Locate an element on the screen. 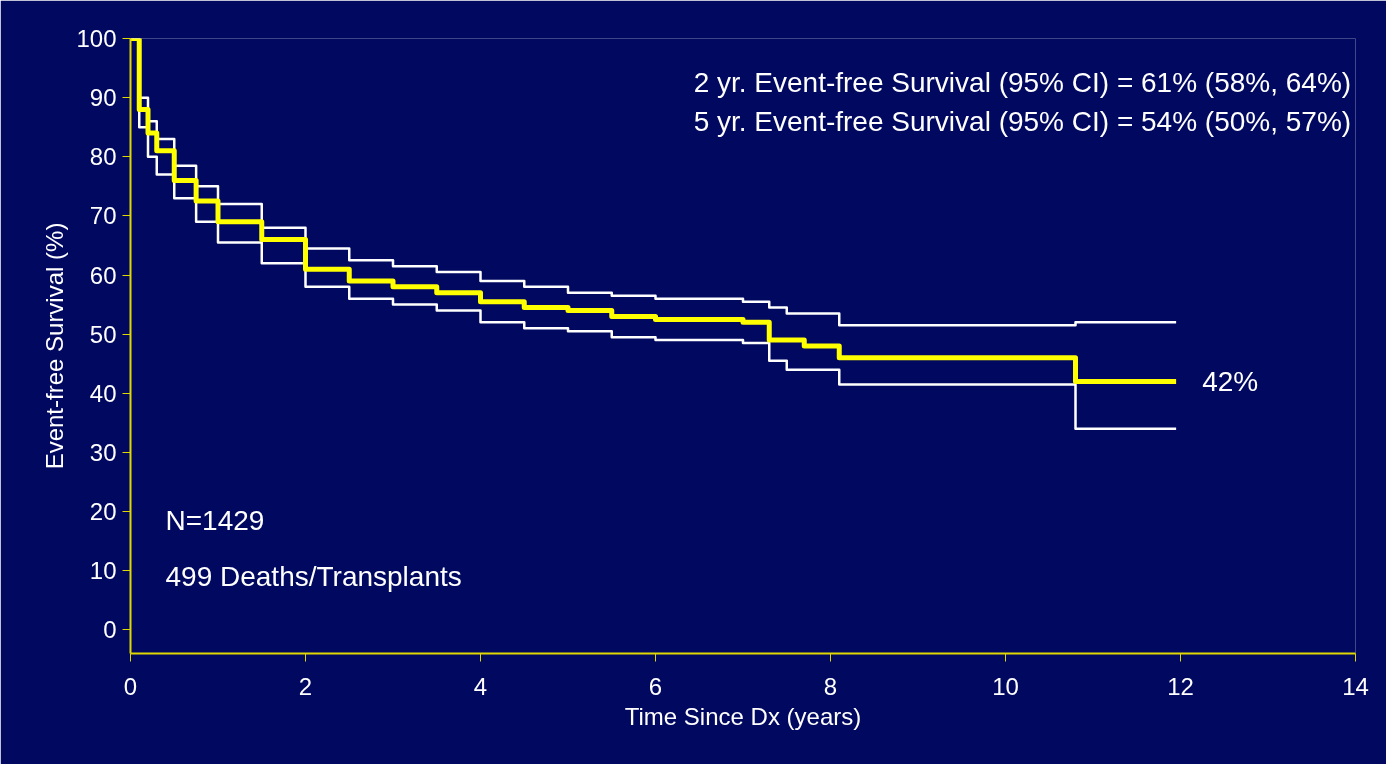 This screenshot has height=764, width=1386. y-tick-label: 100 is located at coordinates (96, 38).